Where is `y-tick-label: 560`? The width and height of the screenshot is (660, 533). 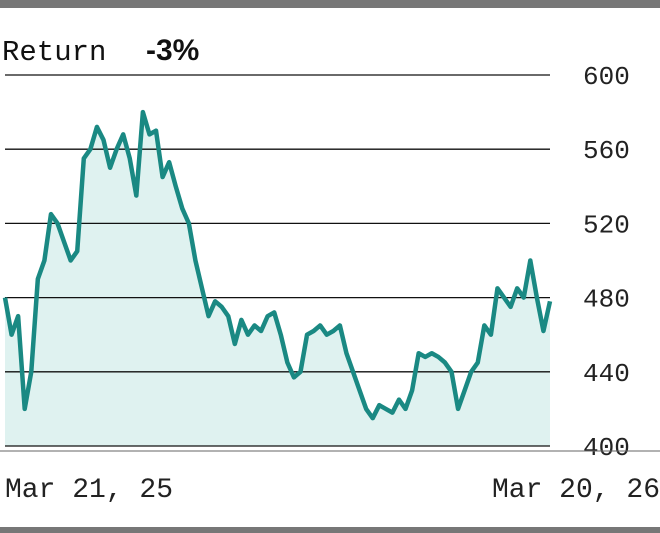
y-tick-label: 560 is located at coordinates (606, 151).